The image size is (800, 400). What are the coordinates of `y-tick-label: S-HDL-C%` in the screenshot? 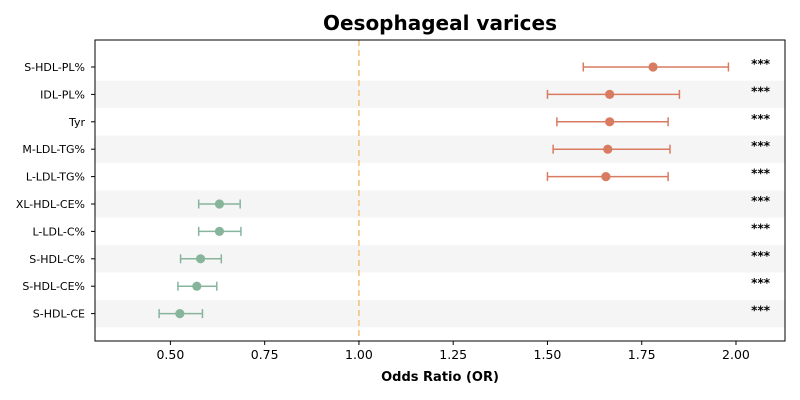 It's located at (57, 259).